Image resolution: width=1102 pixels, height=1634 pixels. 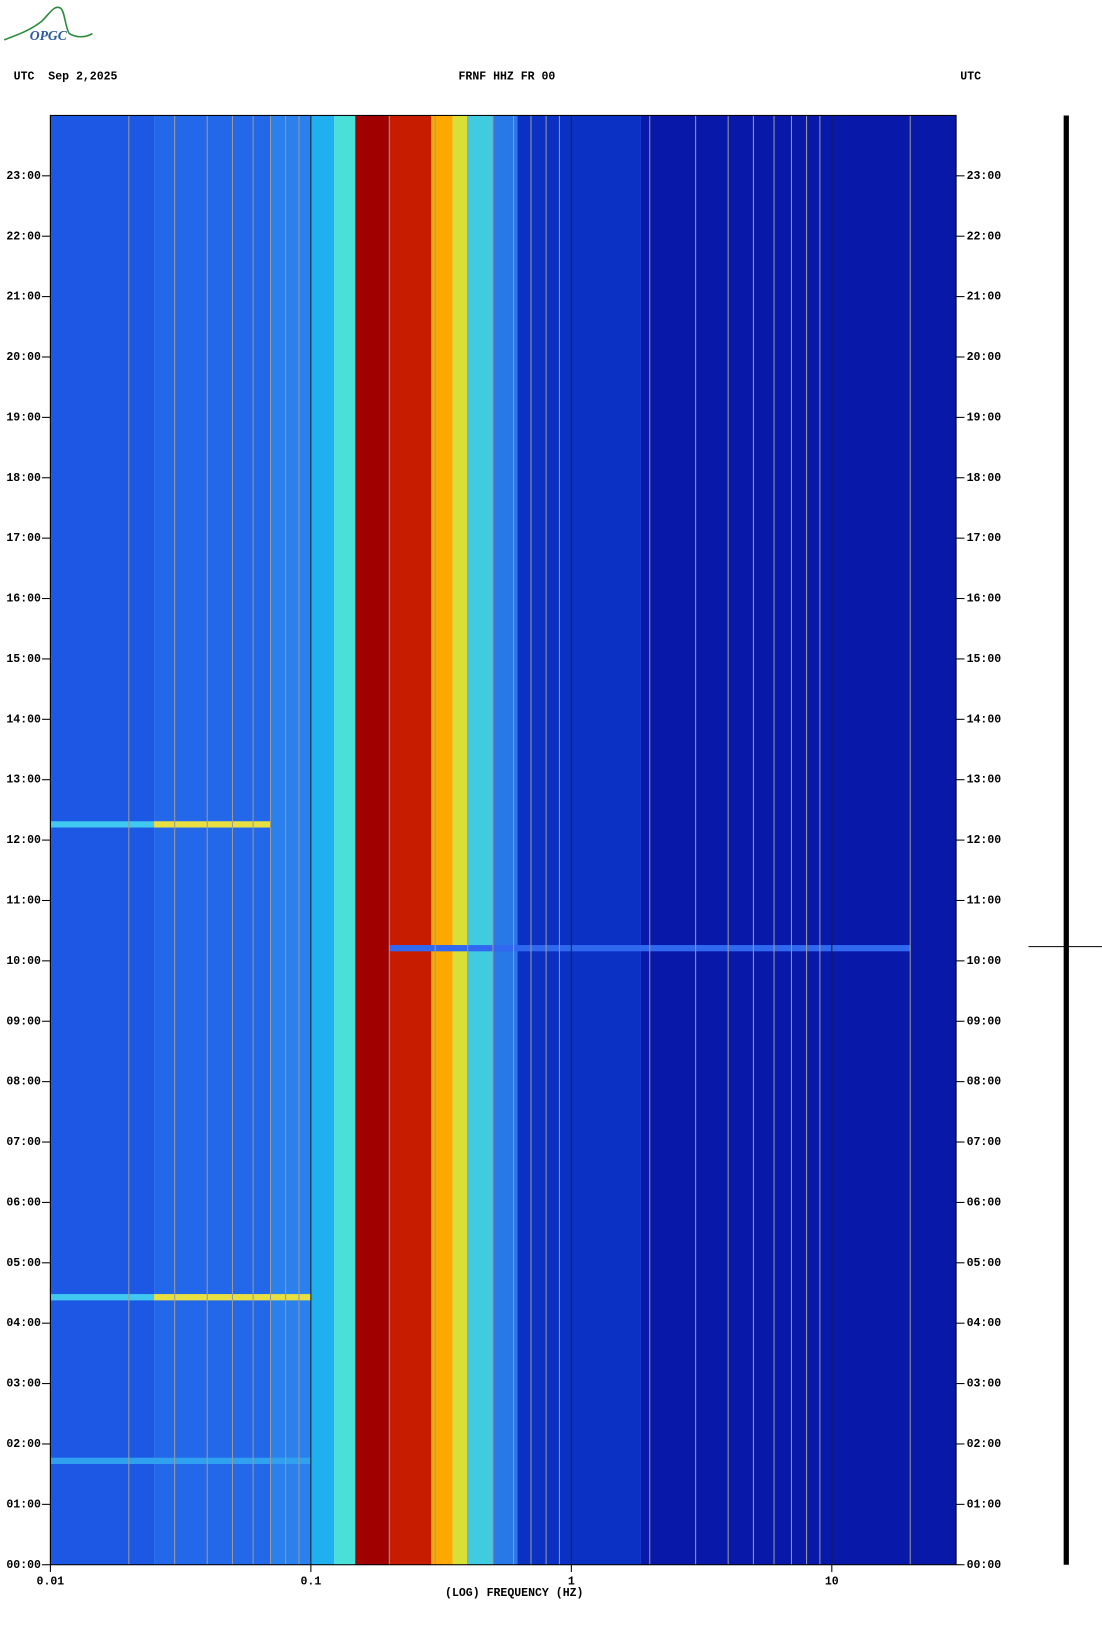 I want to click on x-tick-label: 0.01, so click(x=51, y=1582).